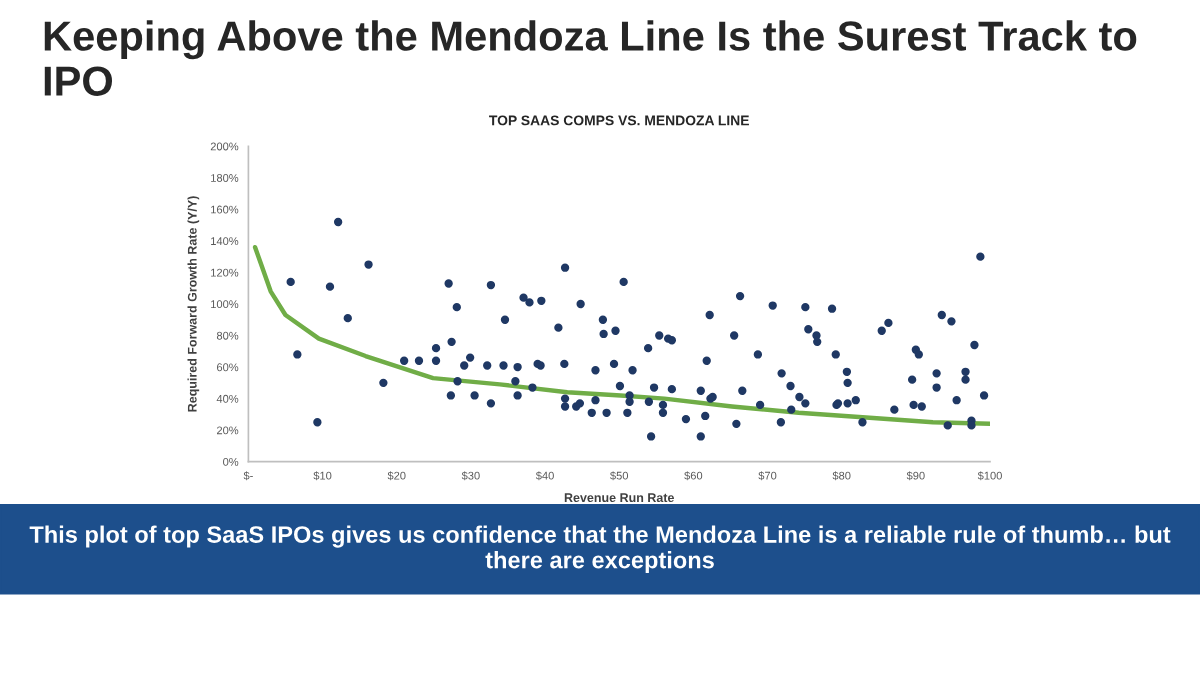 This screenshot has width=1200, height=674. What do you see at coordinates (600, 549) in the screenshot?
I see `text: This plot of top SaaS IPOs gives us confidence that the Mendoza Line is a reliable rule of thumb… but there are exceptions` at bounding box center [600, 549].